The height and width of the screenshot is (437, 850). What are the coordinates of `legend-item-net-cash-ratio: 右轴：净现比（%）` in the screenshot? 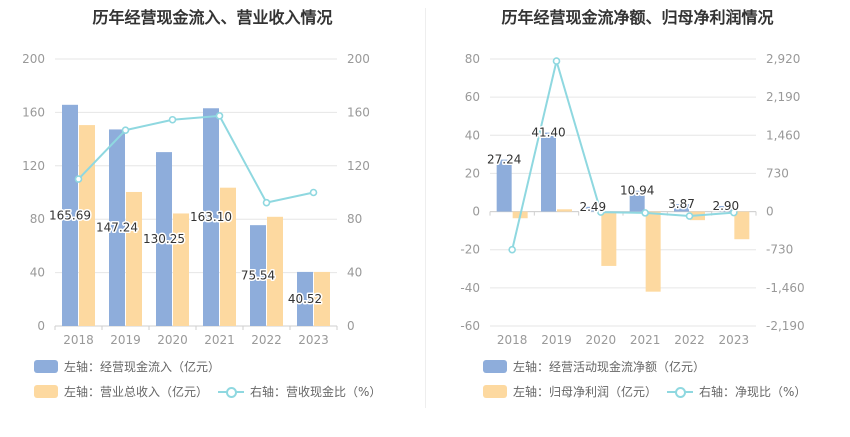 It's located at (736, 391).